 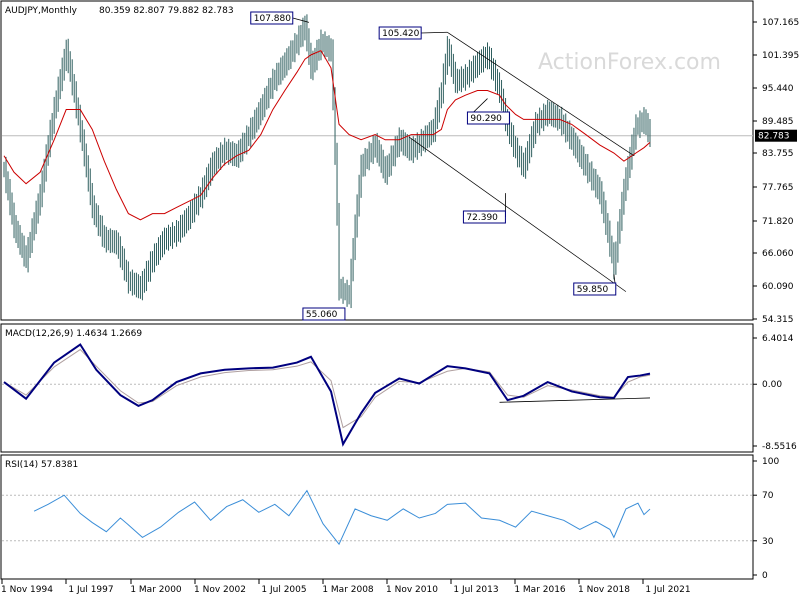 What do you see at coordinates (482, 218) in the screenshot?
I see `callout-label: 72.390` at bounding box center [482, 218].